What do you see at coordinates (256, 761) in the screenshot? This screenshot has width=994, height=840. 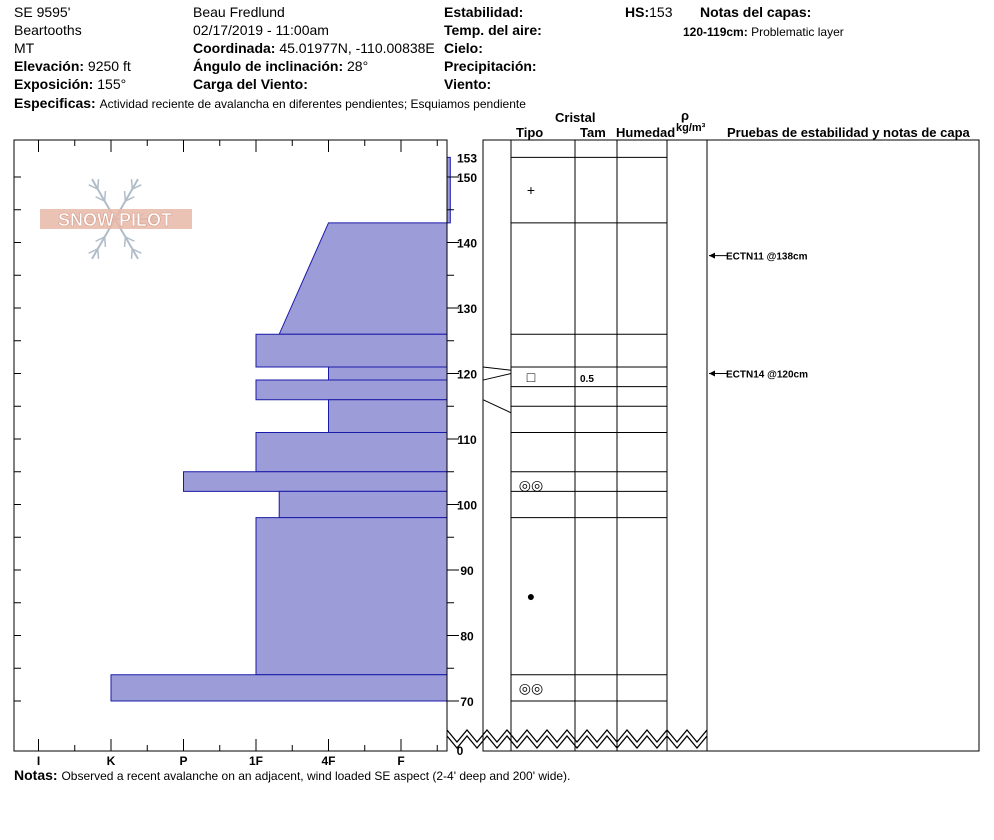 I see `x-tick-label-1F: 1F` at bounding box center [256, 761].